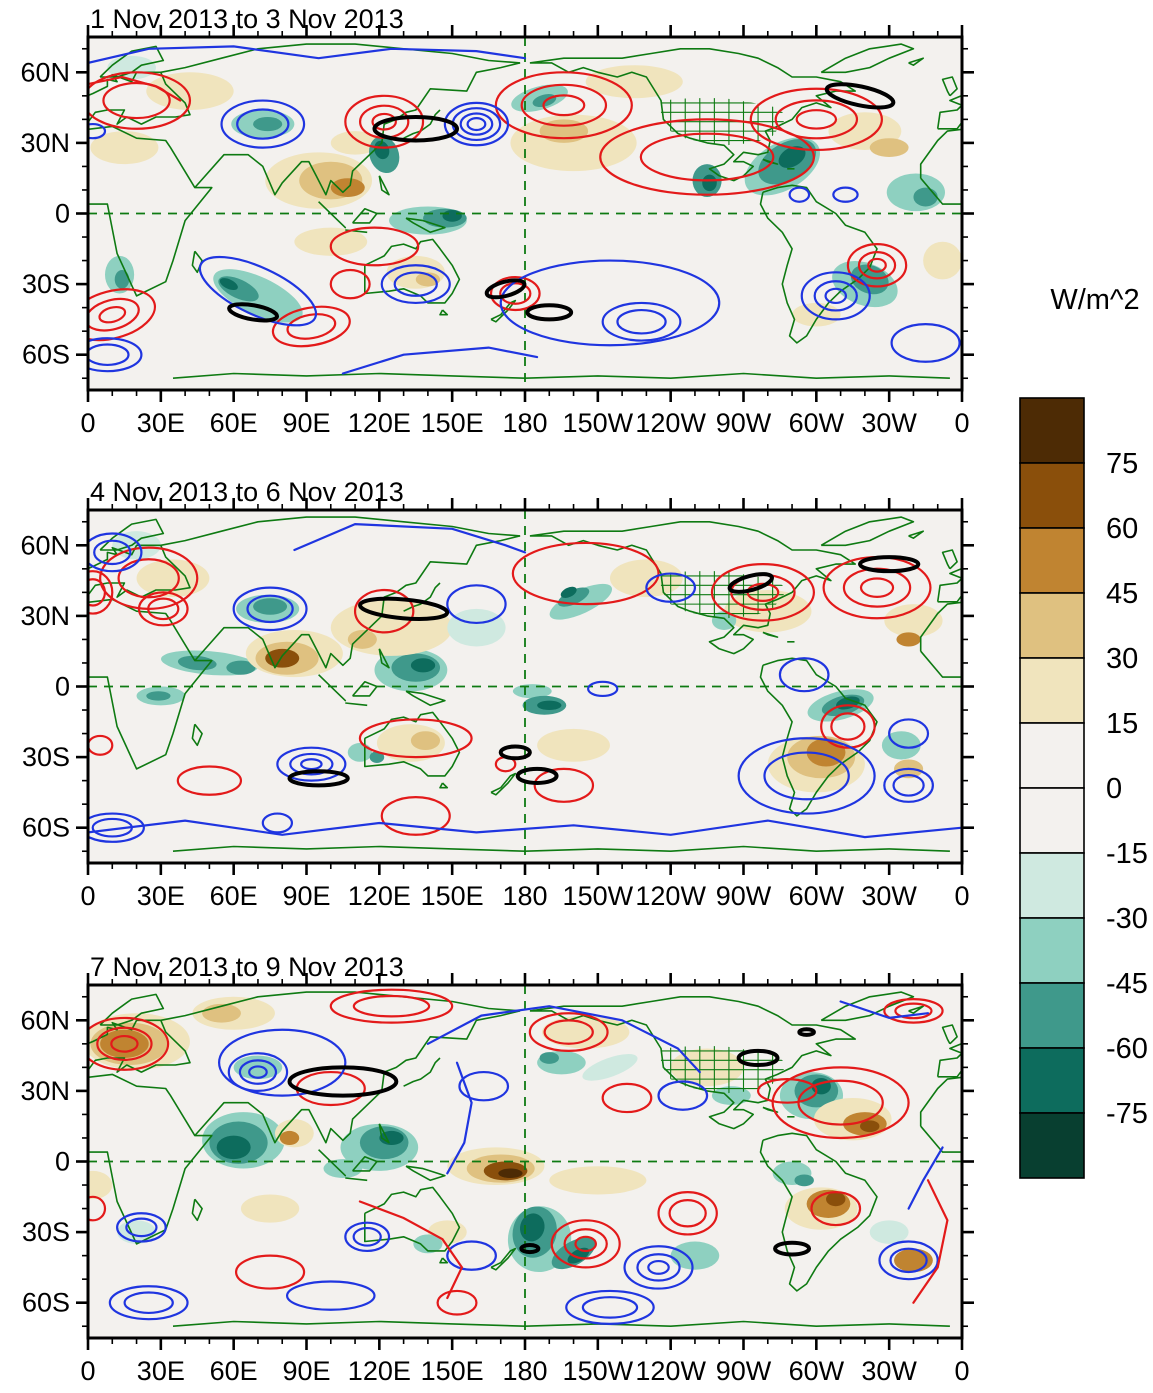  Describe the element at coordinates (925, 1178) in the screenshot. I see `blue-contour-line` at that location.